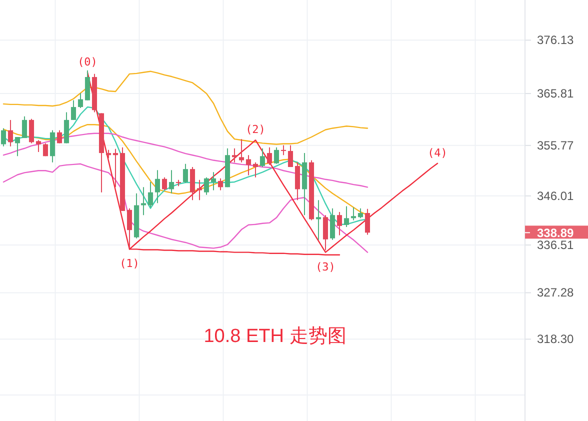  I want to click on y-tick-label: 355.77, so click(555, 145).